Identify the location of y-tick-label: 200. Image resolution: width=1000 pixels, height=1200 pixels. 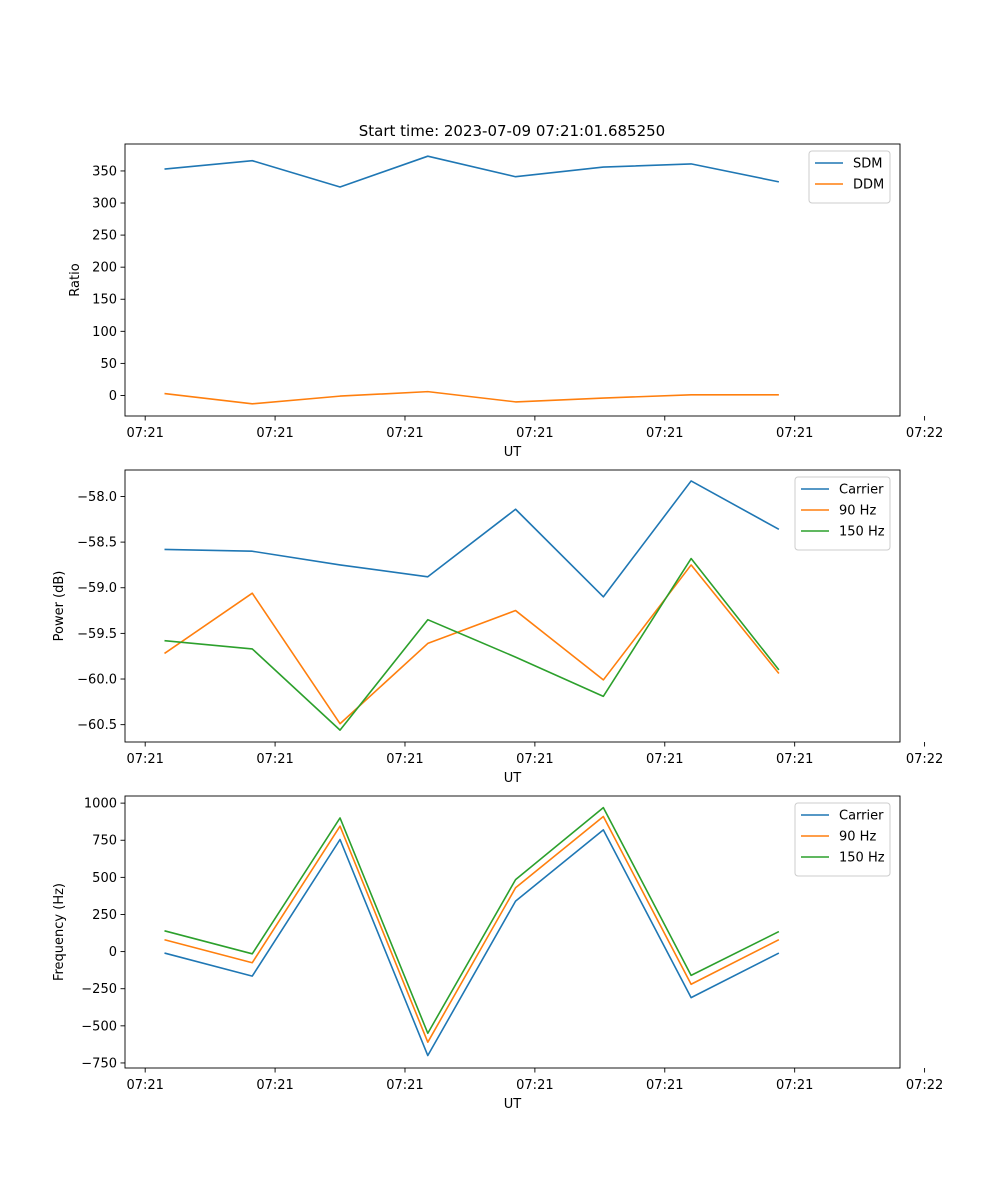
(104, 268).